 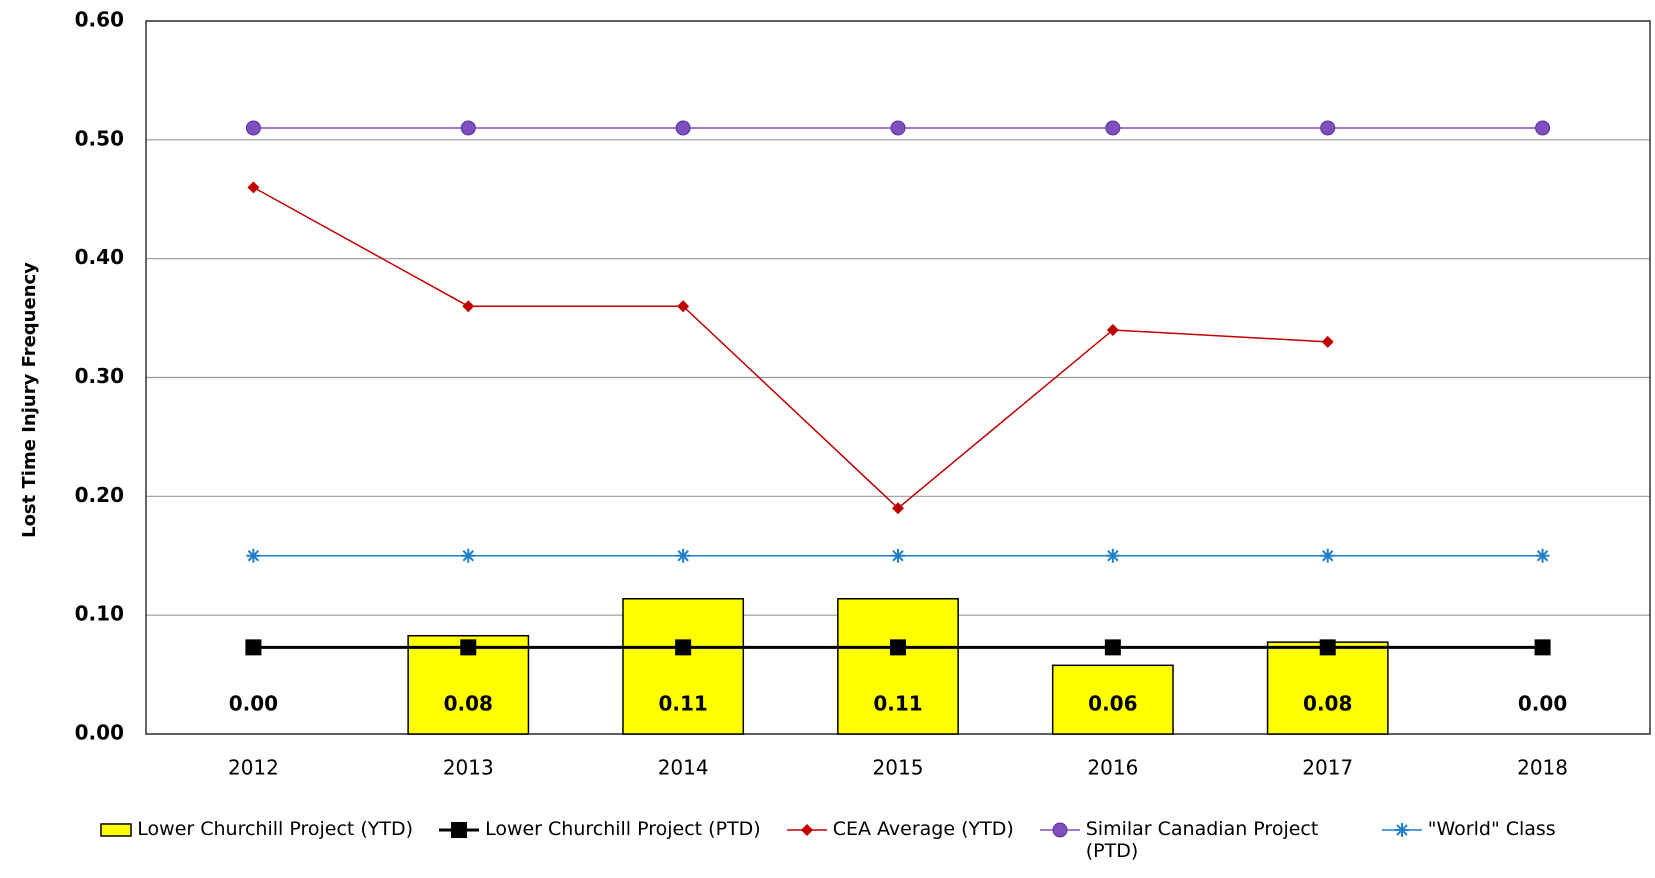 I want to click on bar-value-label: 0.06, so click(x=1112, y=704).